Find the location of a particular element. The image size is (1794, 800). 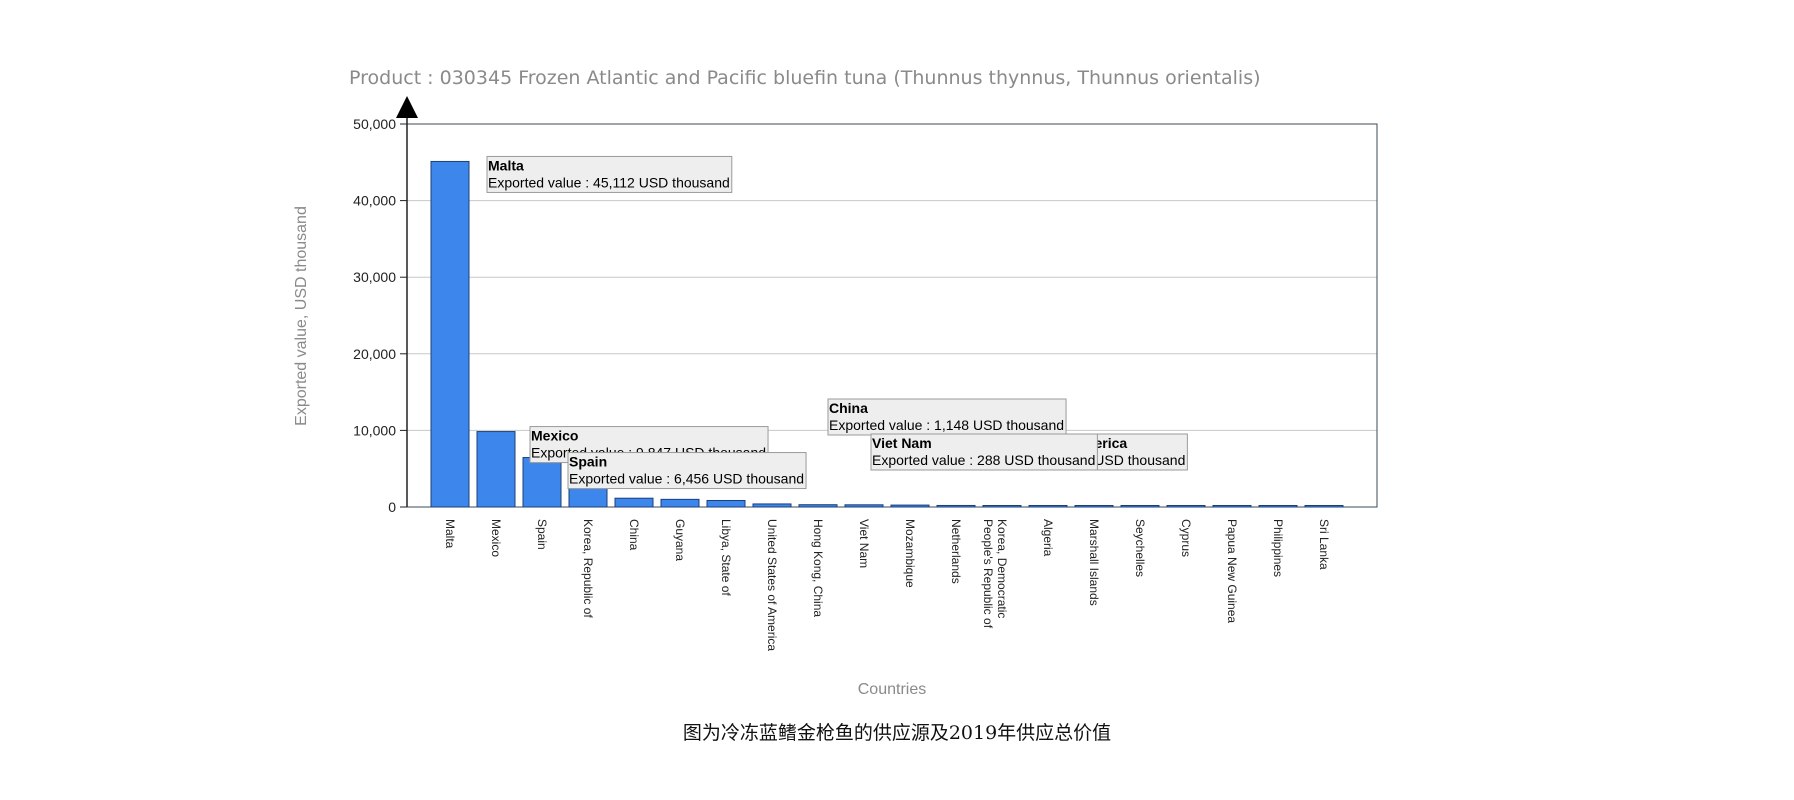

x-tick-label: Korea, Republic of is located at coordinates (588, 568).